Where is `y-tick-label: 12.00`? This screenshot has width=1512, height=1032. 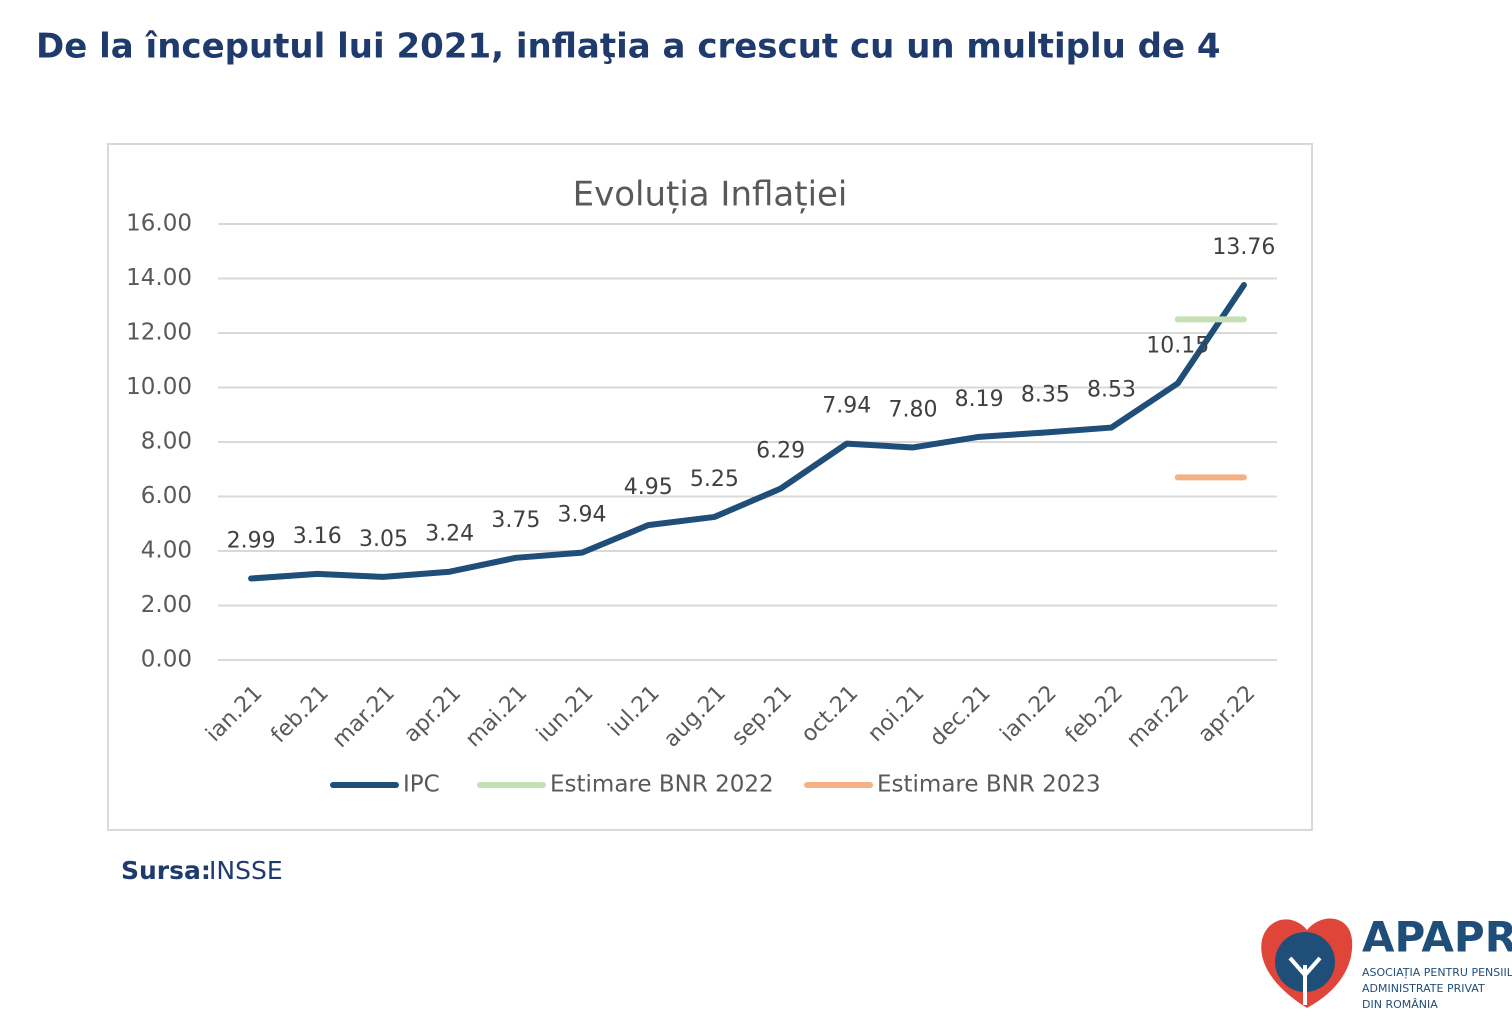 y-tick-label: 12.00 is located at coordinates (159, 333).